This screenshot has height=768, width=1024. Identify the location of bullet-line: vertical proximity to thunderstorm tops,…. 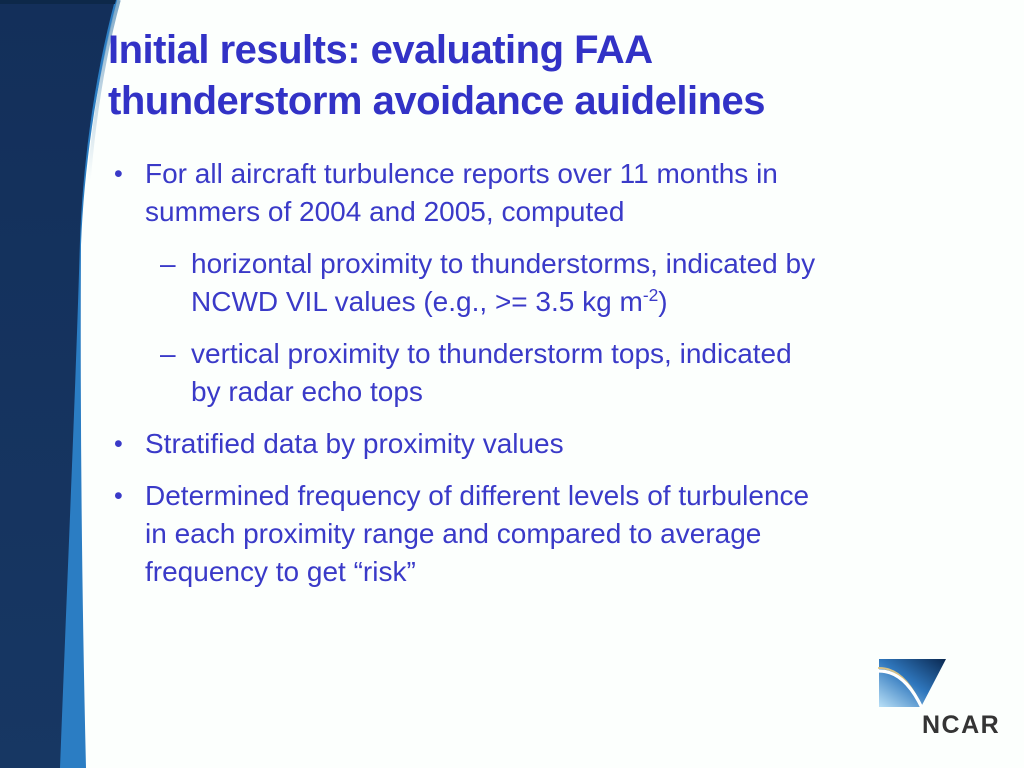
(491, 353).